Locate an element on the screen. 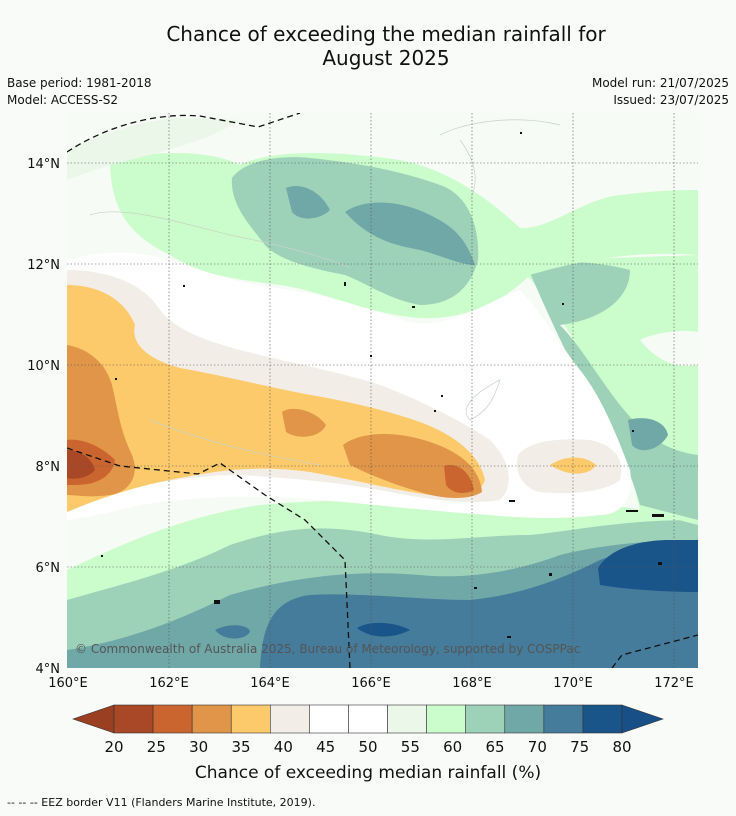 This screenshot has height=816, width=736. lon-tick: 168°E is located at coordinates (472, 683).